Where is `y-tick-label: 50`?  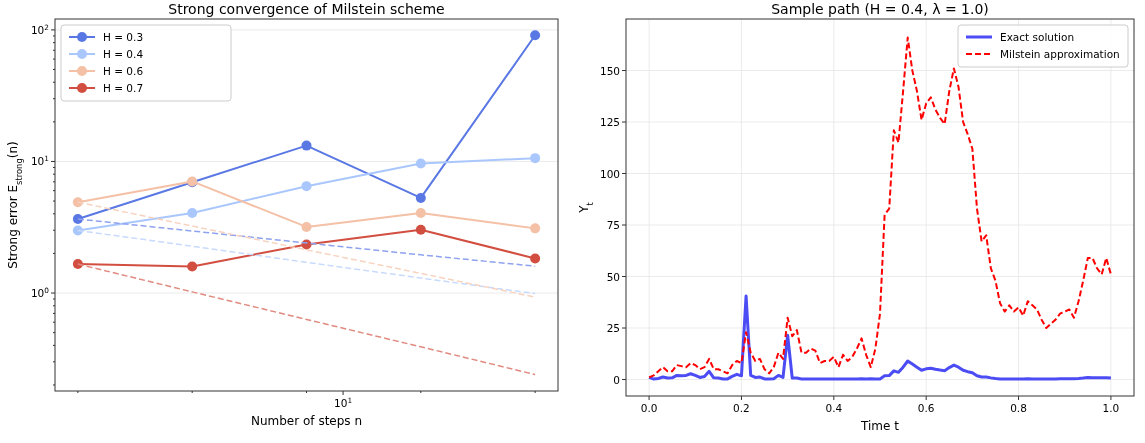
y-tick-label: 50 is located at coordinates (613, 276).